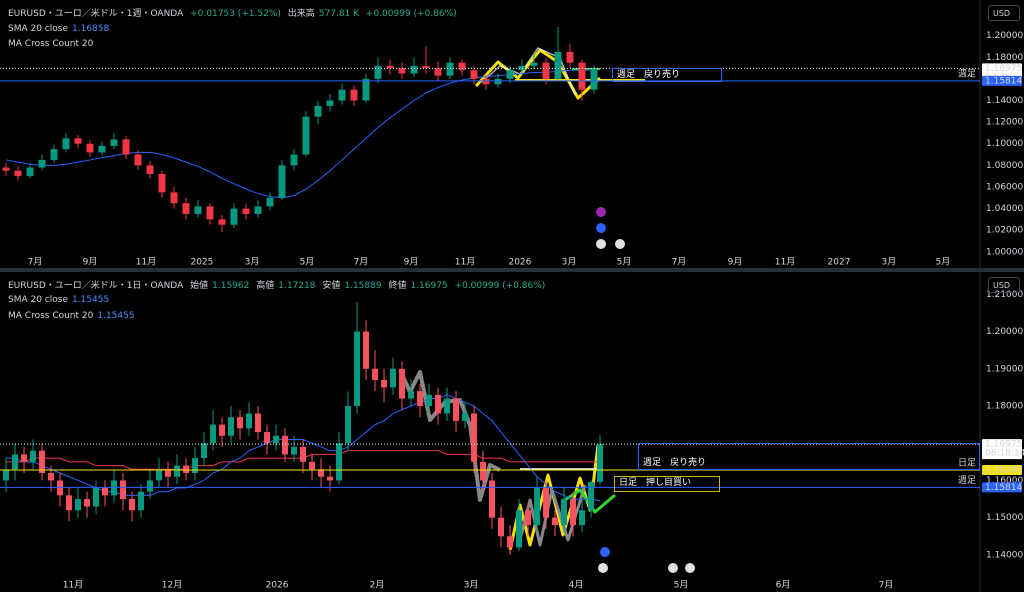 The width and height of the screenshot is (1024, 592). What do you see at coordinates (512, 270) in the screenshot?
I see `separator` at bounding box center [512, 270].